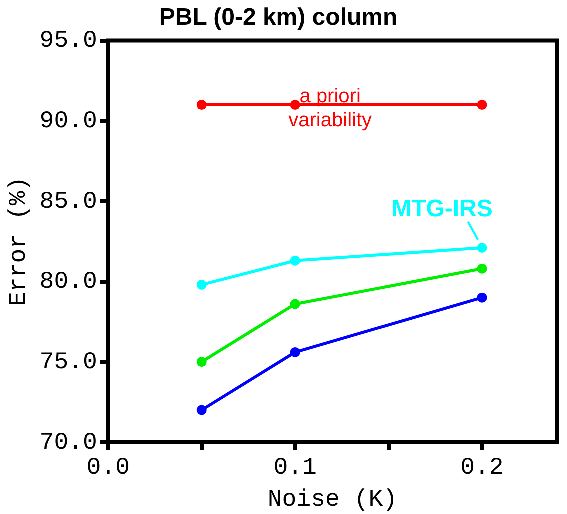  Describe the element at coordinates (69, 443) in the screenshot. I see `y-tick-label: 70.0` at that location.